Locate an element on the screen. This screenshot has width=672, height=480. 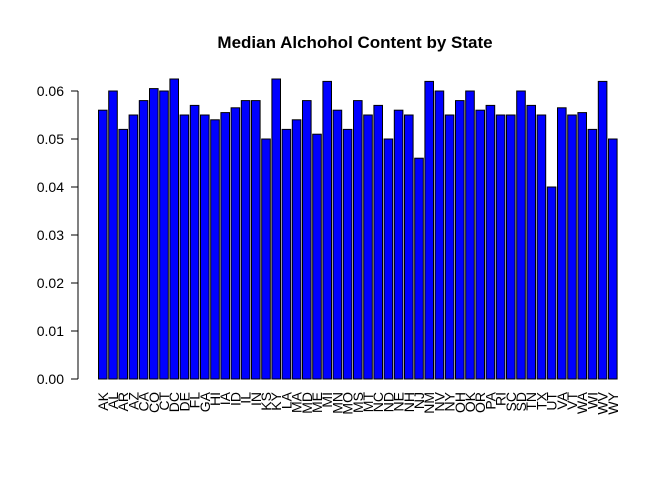
bar-ri is located at coordinates (500, 247).